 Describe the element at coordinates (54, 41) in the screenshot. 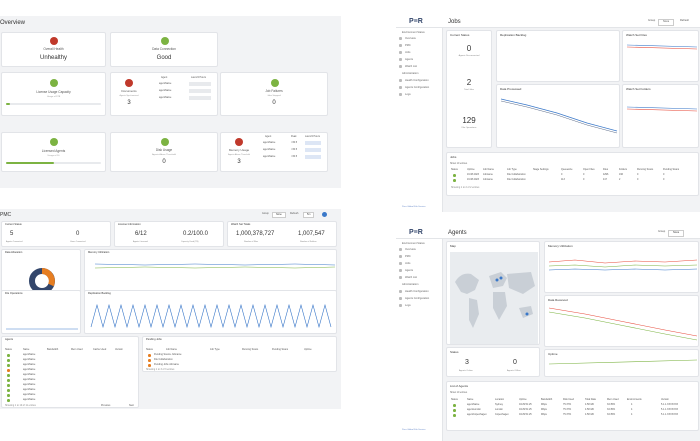

I see `health-icon` at that location.